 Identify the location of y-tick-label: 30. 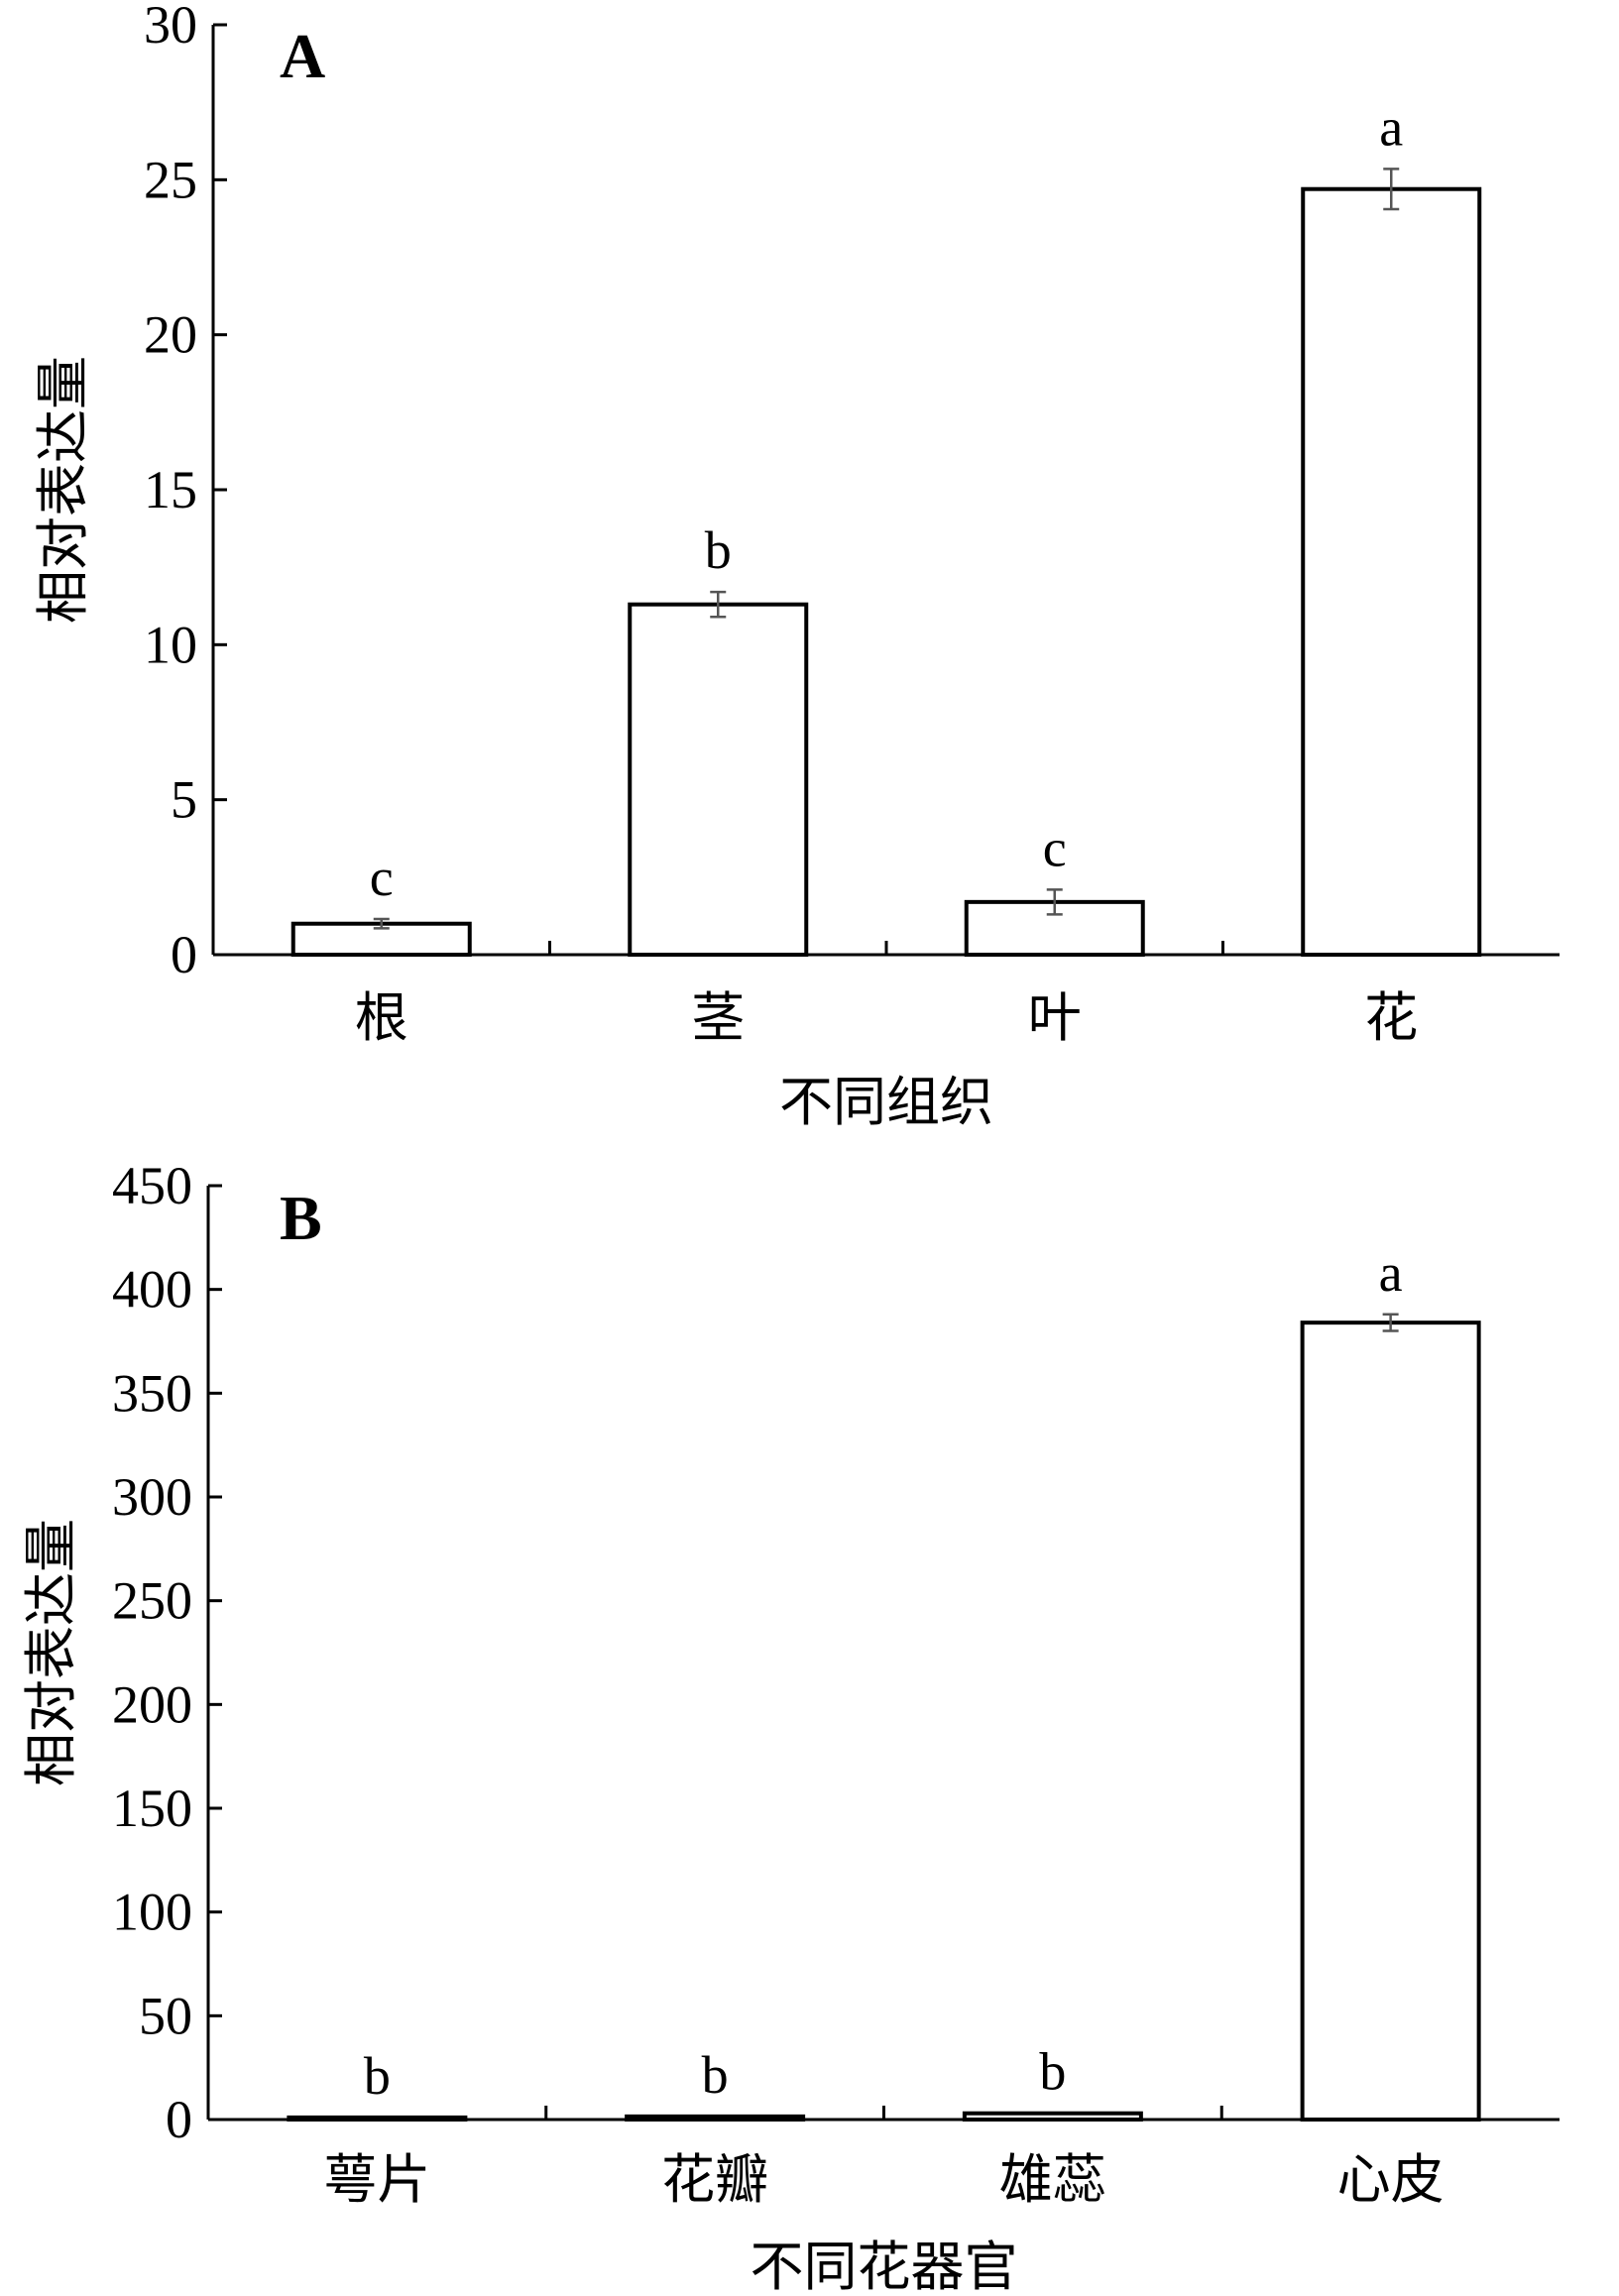
(170, 27).